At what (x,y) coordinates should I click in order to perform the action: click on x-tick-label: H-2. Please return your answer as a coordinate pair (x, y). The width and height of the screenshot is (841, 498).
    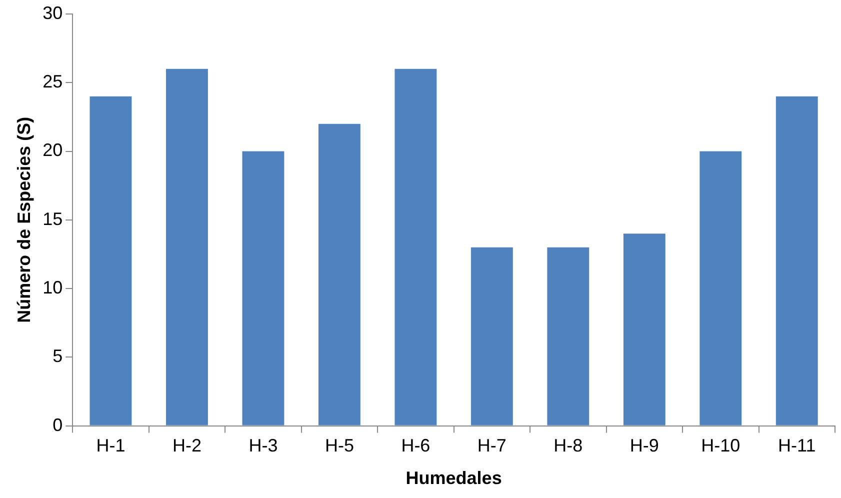
    Looking at the image, I should click on (187, 446).